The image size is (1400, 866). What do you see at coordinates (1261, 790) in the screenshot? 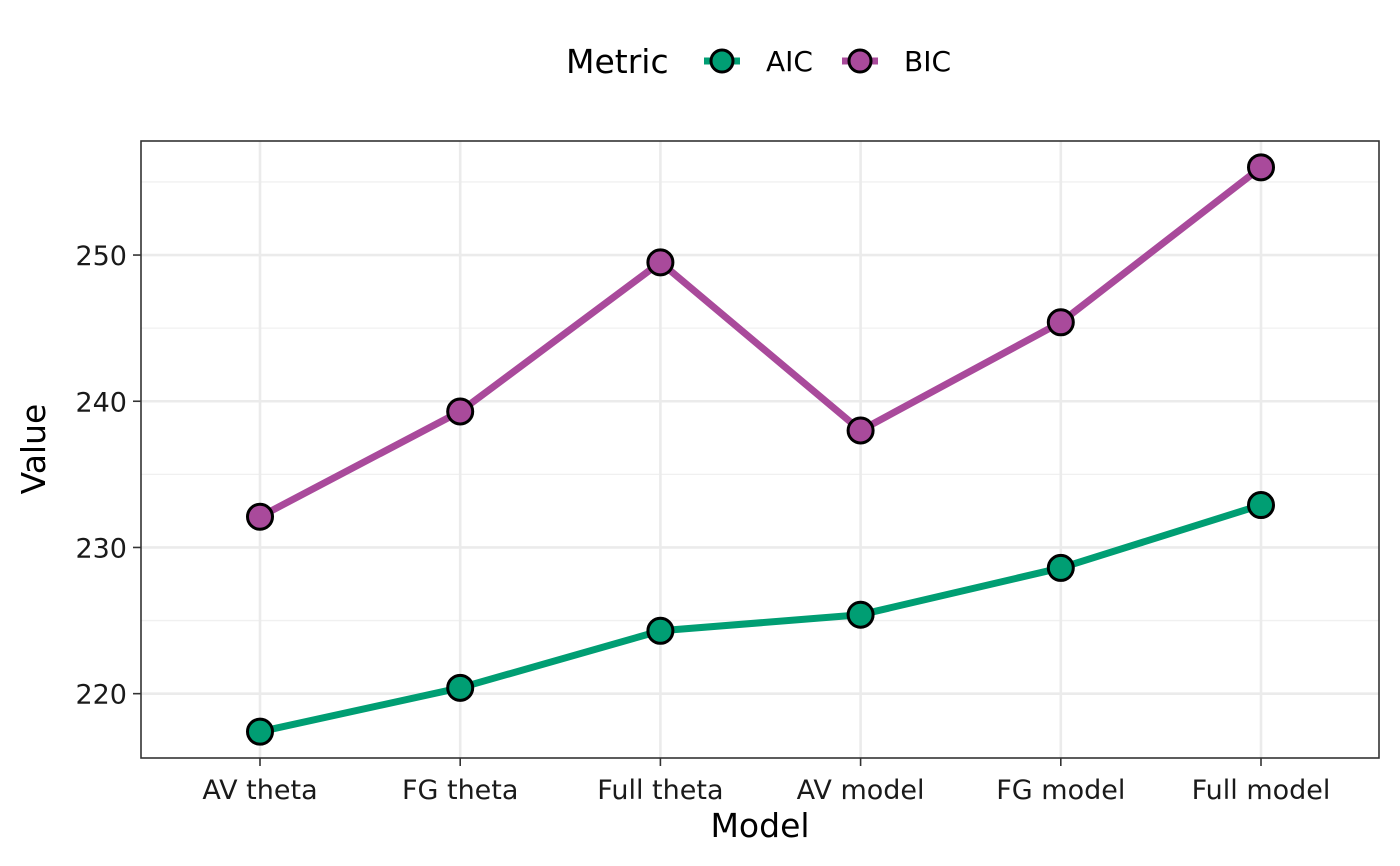
I see `x-tick-label: Full model` at bounding box center [1261, 790].